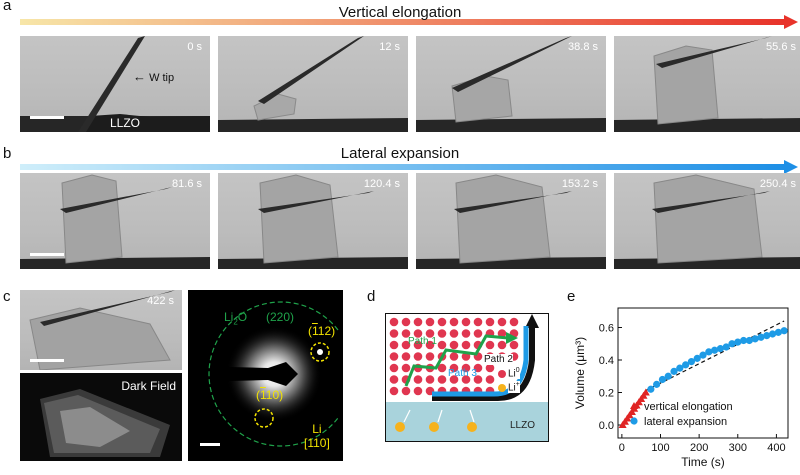  I want to click on tem-frame-422: 422 s, so click(101, 330).